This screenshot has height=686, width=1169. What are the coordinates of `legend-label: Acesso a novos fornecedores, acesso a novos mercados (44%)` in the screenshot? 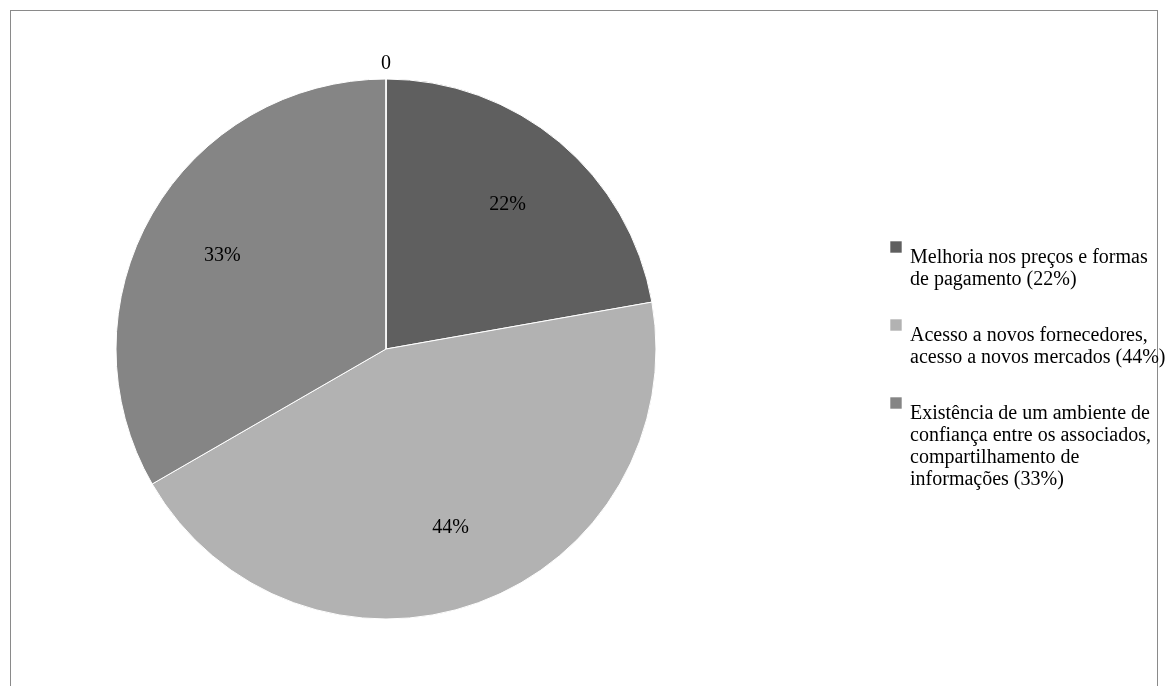 It's located at (1038, 345).